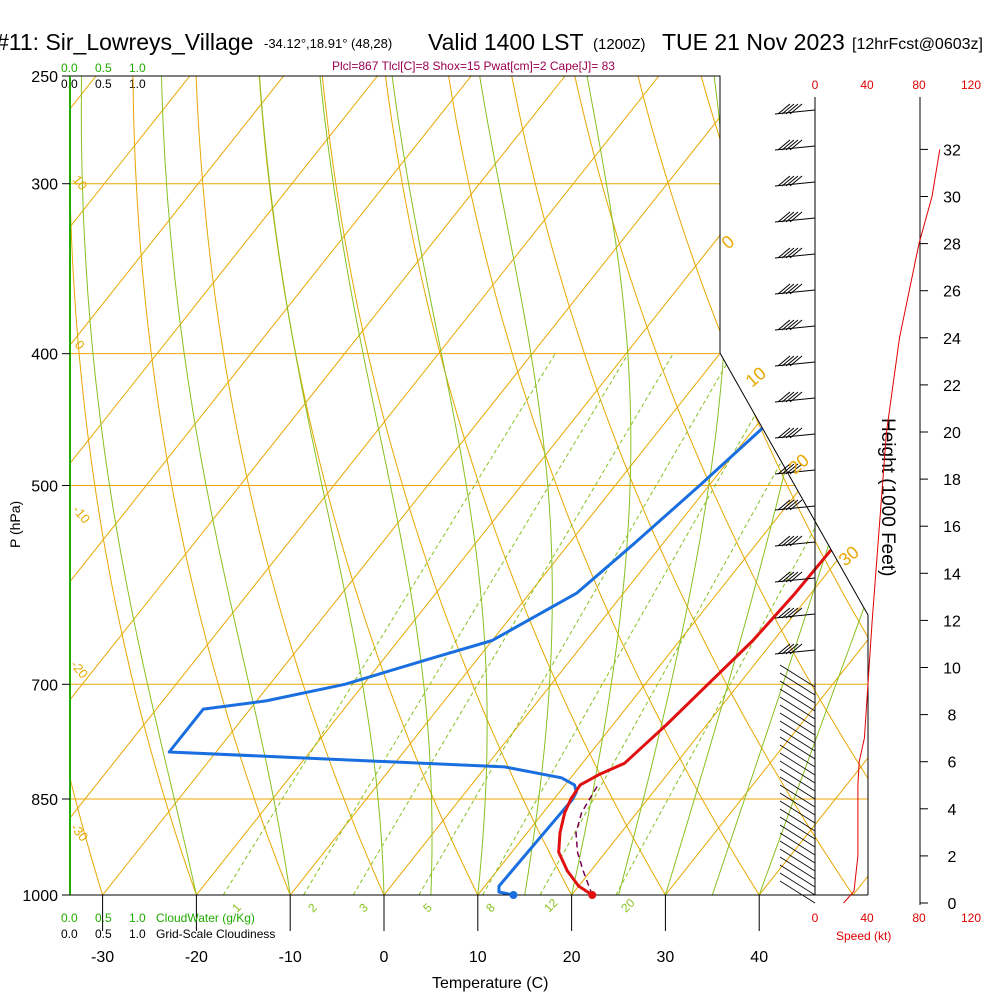 This screenshot has width=1000, height=1000. I want to click on dry-adiabat, so click(211, 485).